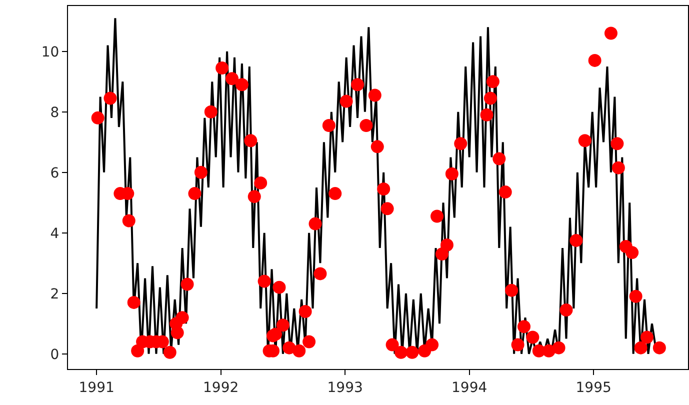 Image resolution: width=689 pixels, height=405 pixels. Describe the element at coordinates (55, 112) in the screenshot. I see `y-tick-label: 8` at that location.